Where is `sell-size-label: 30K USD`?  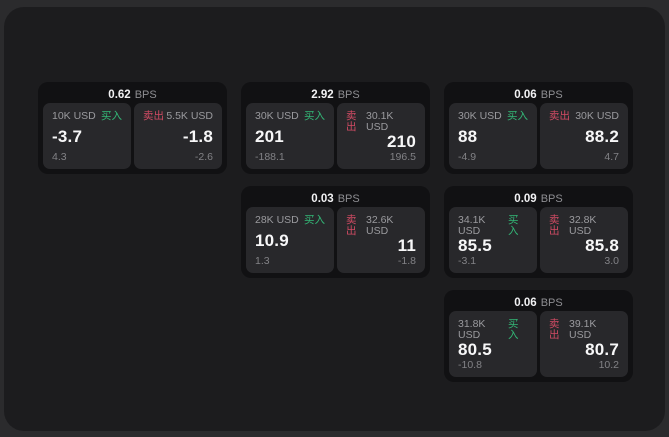
sell-size-label: 30K USD is located at coordinates (597, 116).